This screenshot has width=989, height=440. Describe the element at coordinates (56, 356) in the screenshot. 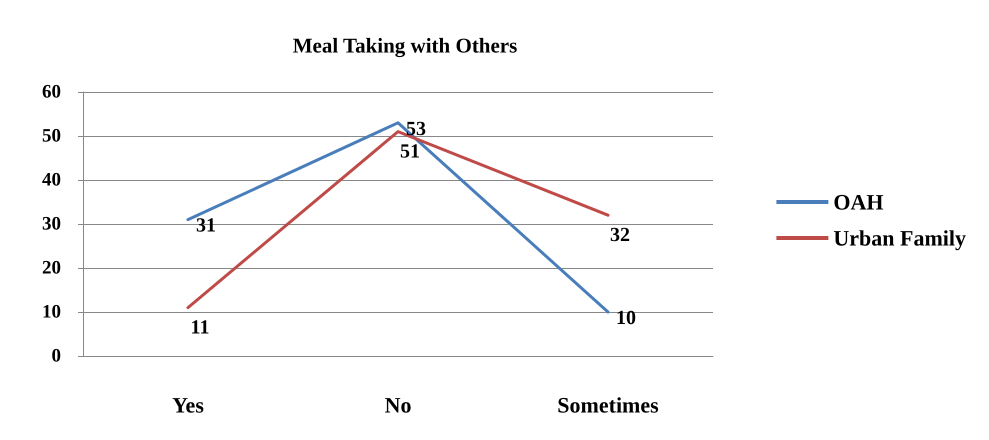

I see `y-tick-label: 0` at that location.